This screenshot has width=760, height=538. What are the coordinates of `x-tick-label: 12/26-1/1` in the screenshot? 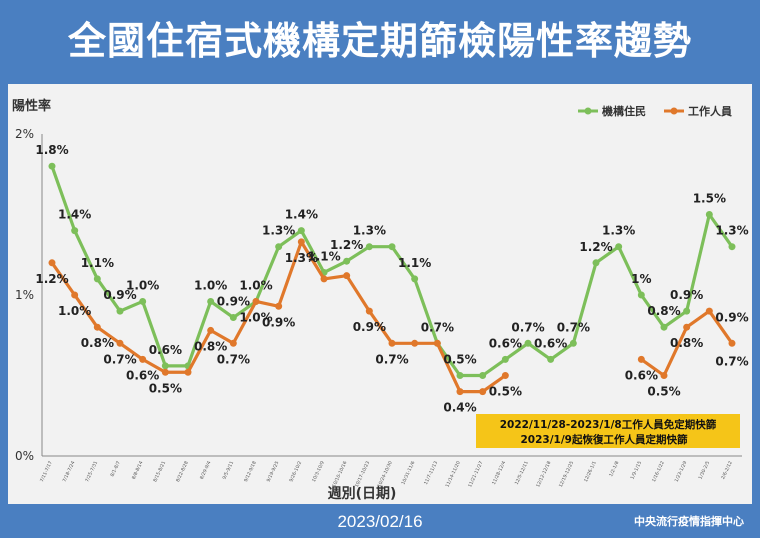 It's located at (590, 471).